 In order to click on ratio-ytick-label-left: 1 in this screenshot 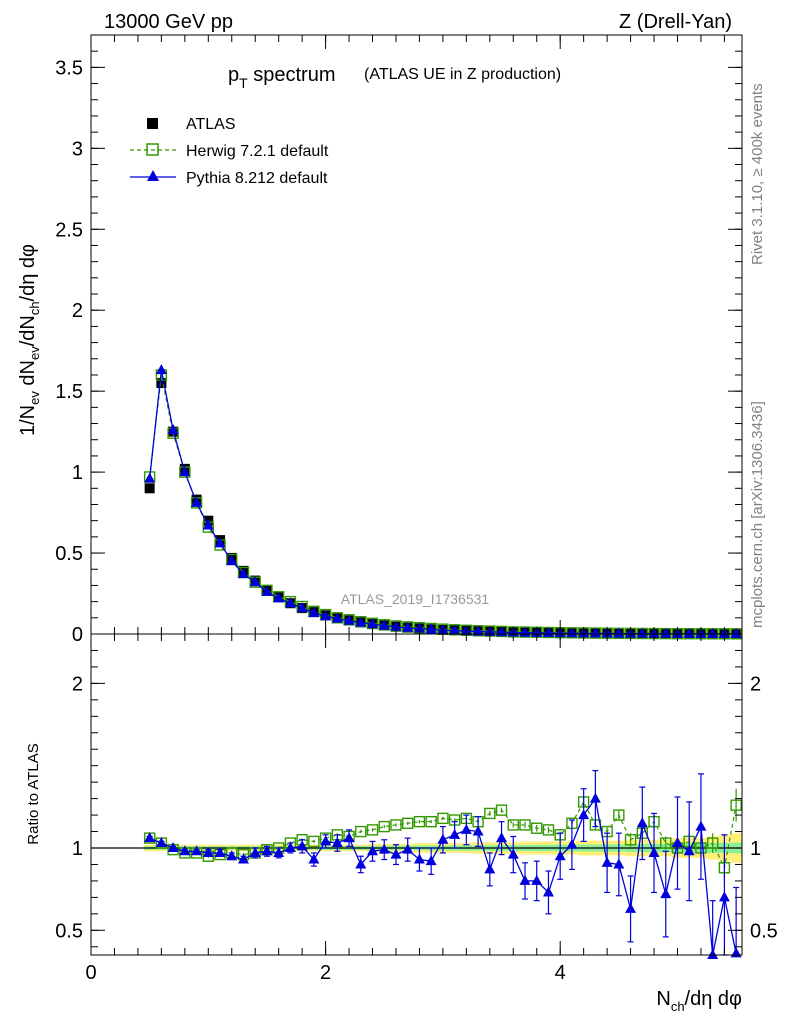, I will do `click(77, 849)`.